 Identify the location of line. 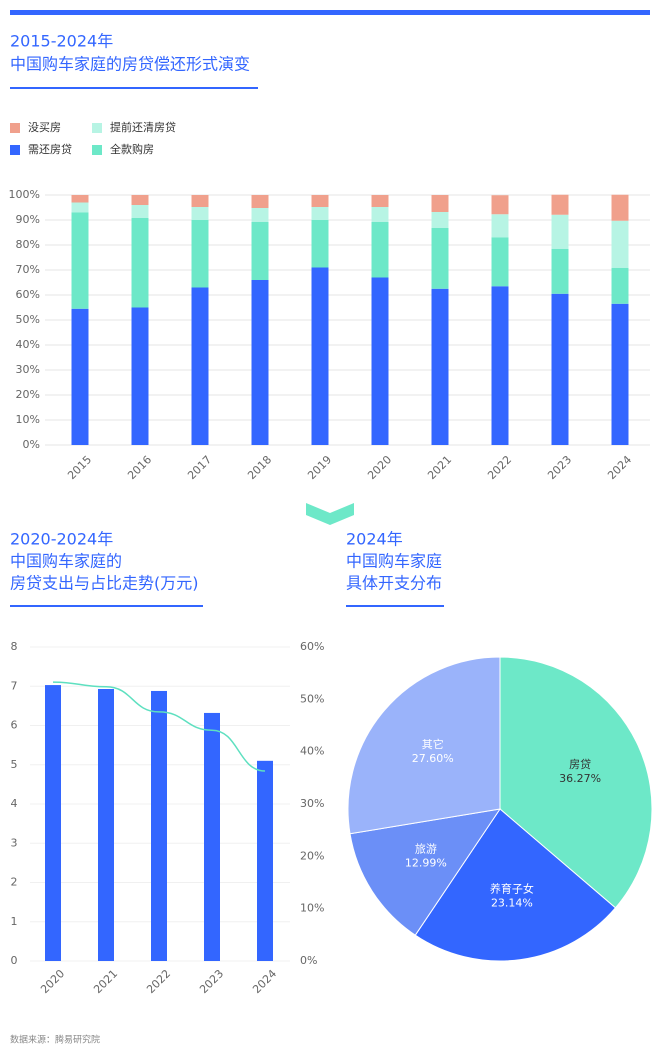
(159, 726).